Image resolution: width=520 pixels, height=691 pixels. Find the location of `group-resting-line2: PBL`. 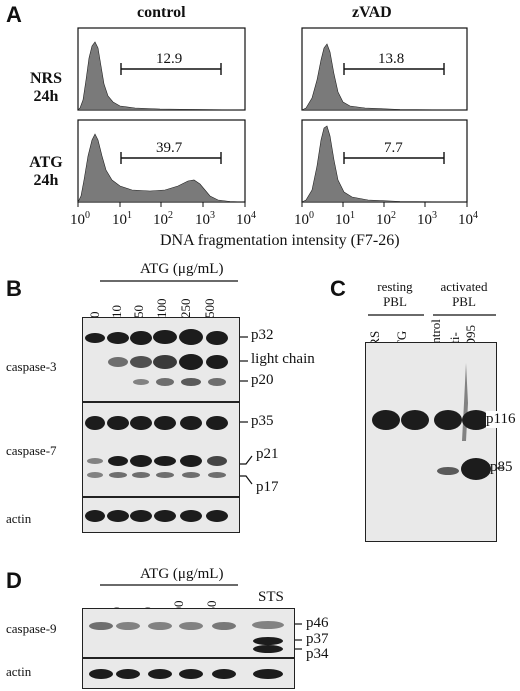

group-resting-line2: PBL is located at coordinates (395, 301).